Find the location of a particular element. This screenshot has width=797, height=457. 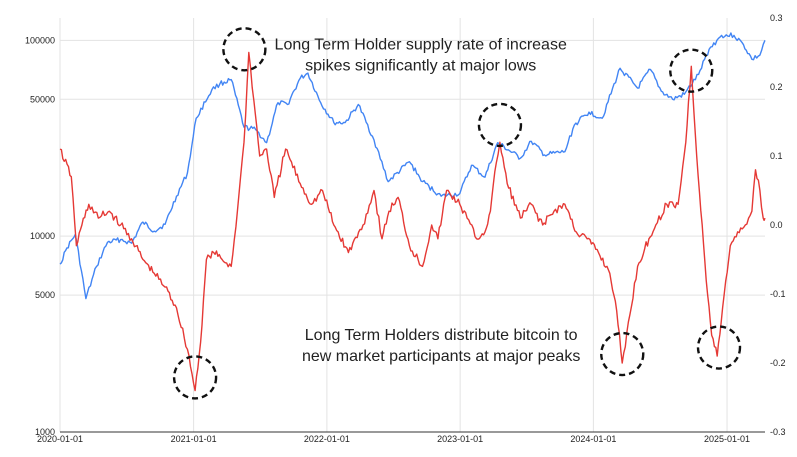

left-tick-label: 1000 is located at coordinates (45, 432).